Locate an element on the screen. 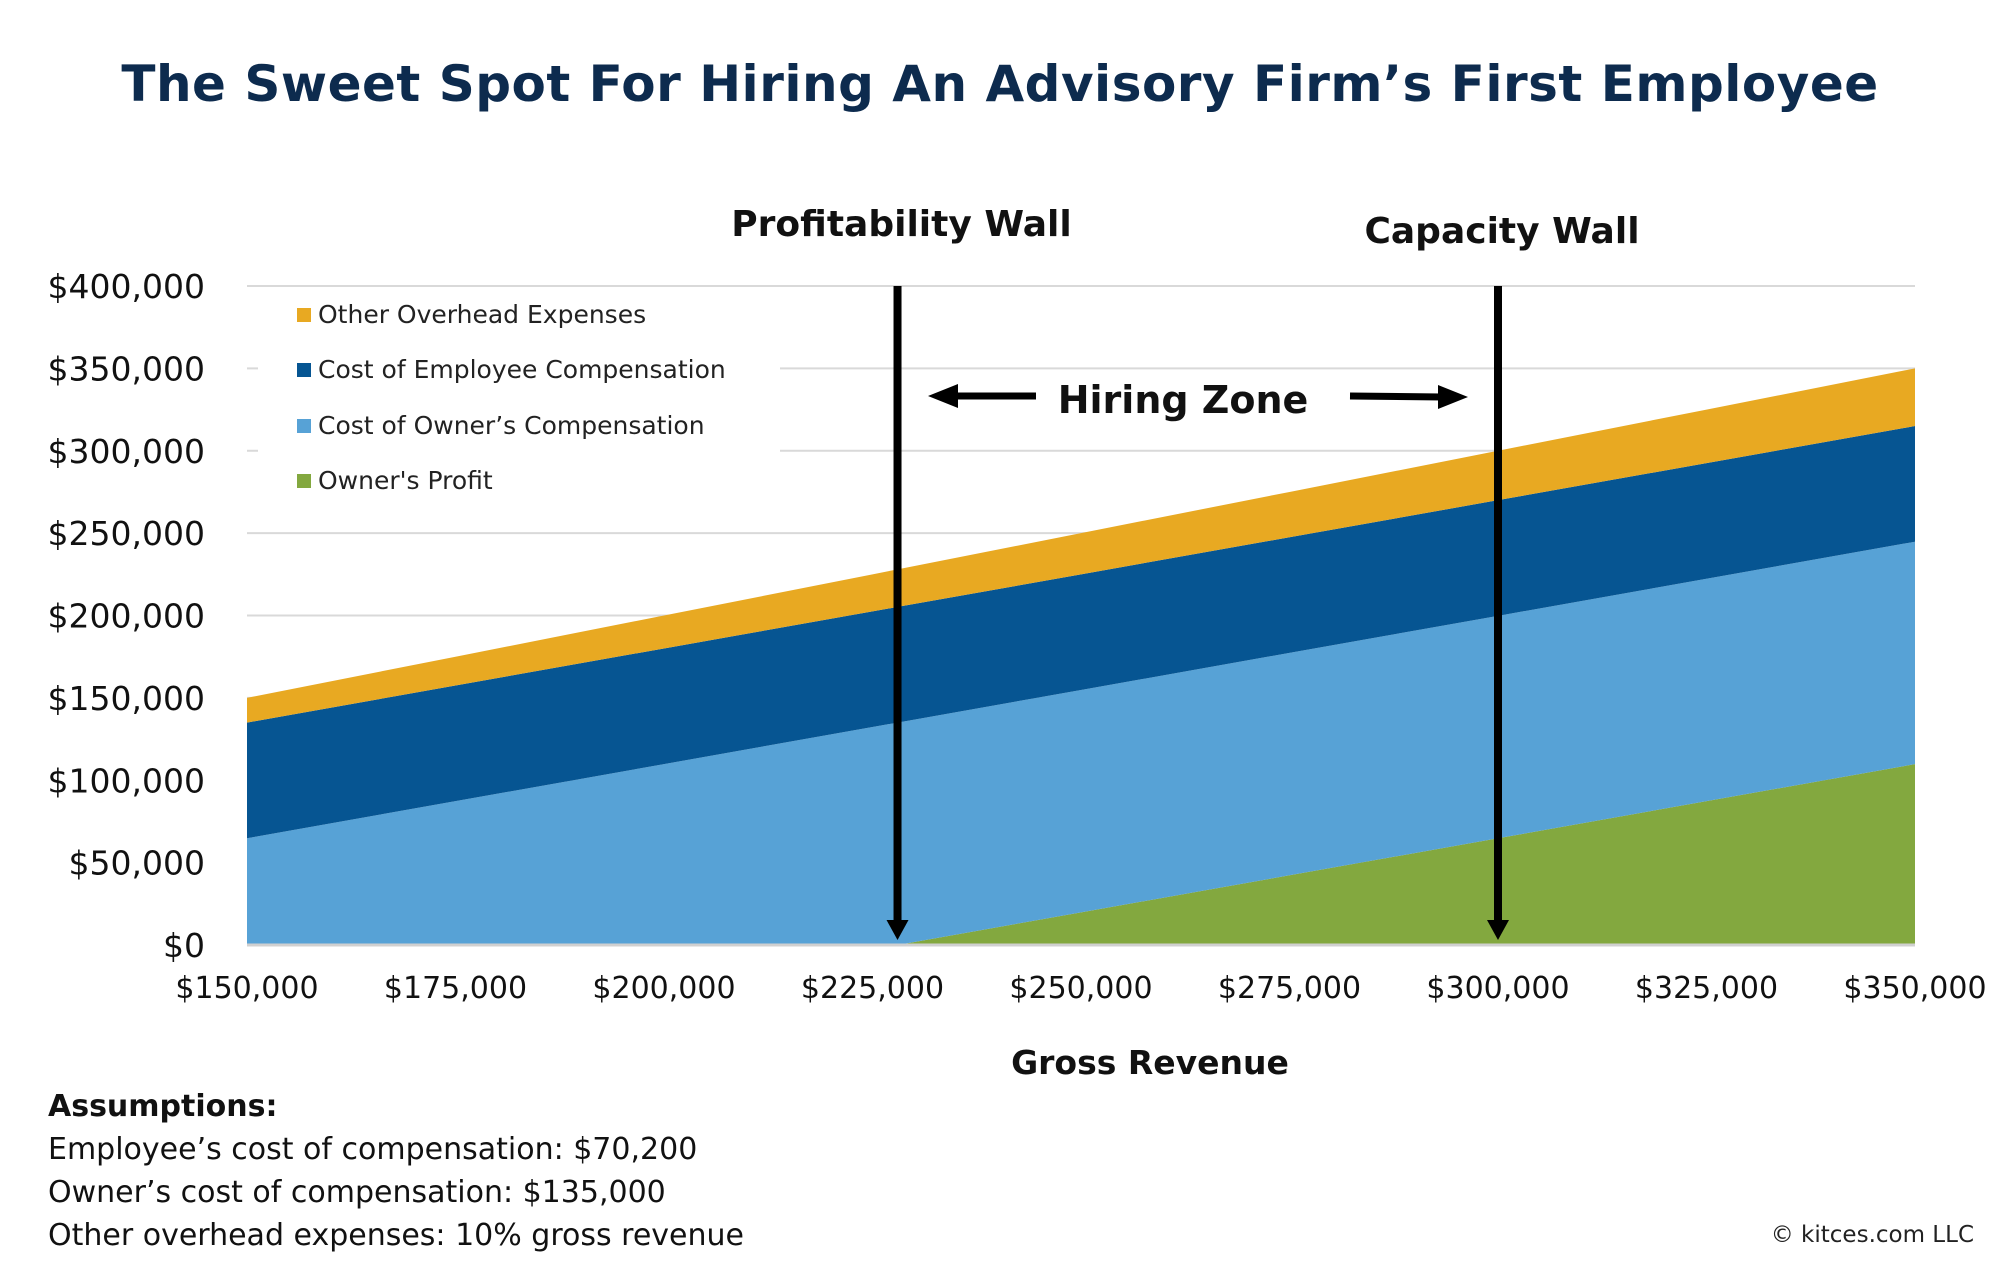 This screenshot has width=2000, height=1270. legend-label: Owner's Profit is located at coordinates (405, 480).